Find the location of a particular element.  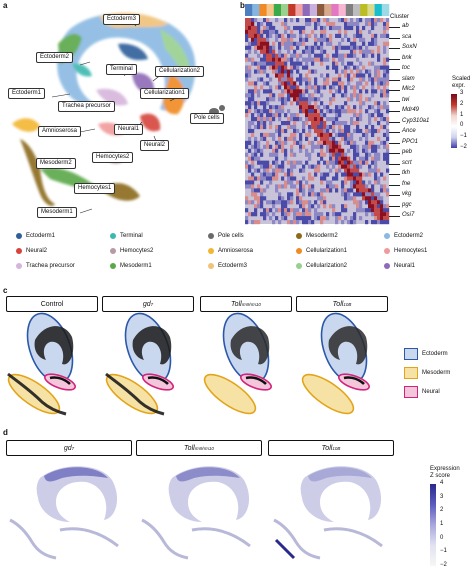

region-legend-swatch is located at coordinates (411, 354).